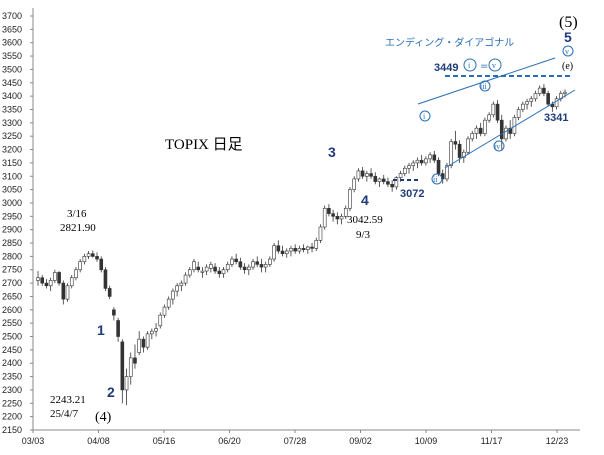  What do you see at coordinates (568, 37) in the screenshot?
I see `wave-label-5: 5` at bounding box center [568, 37].